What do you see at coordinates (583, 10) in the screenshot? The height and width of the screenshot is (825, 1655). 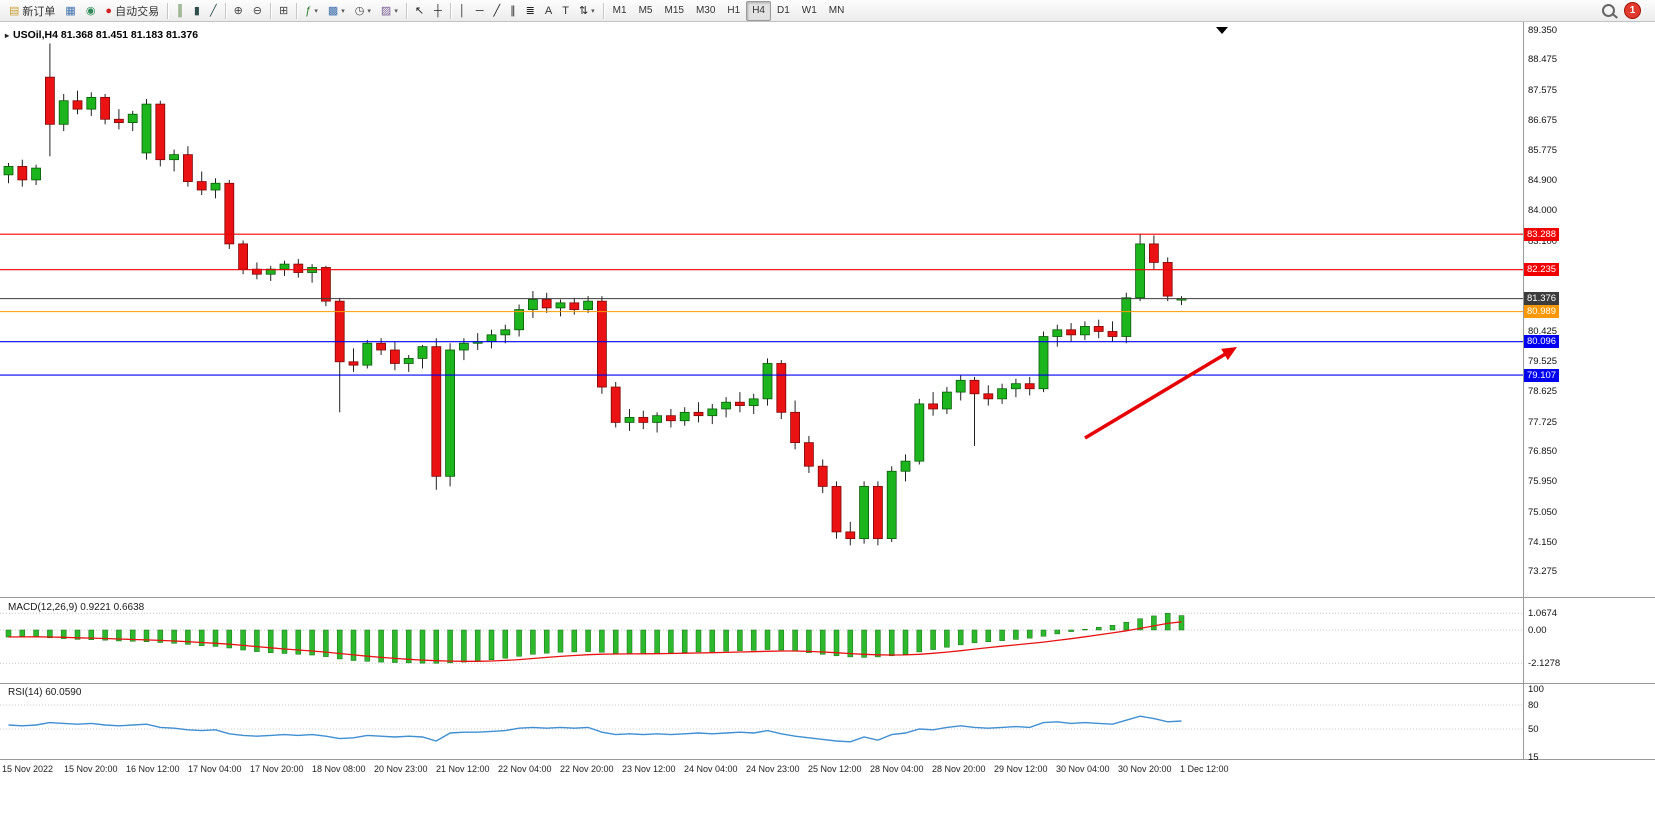 I see `arrows-icon: ⇅` at bounding box center [583, 10].